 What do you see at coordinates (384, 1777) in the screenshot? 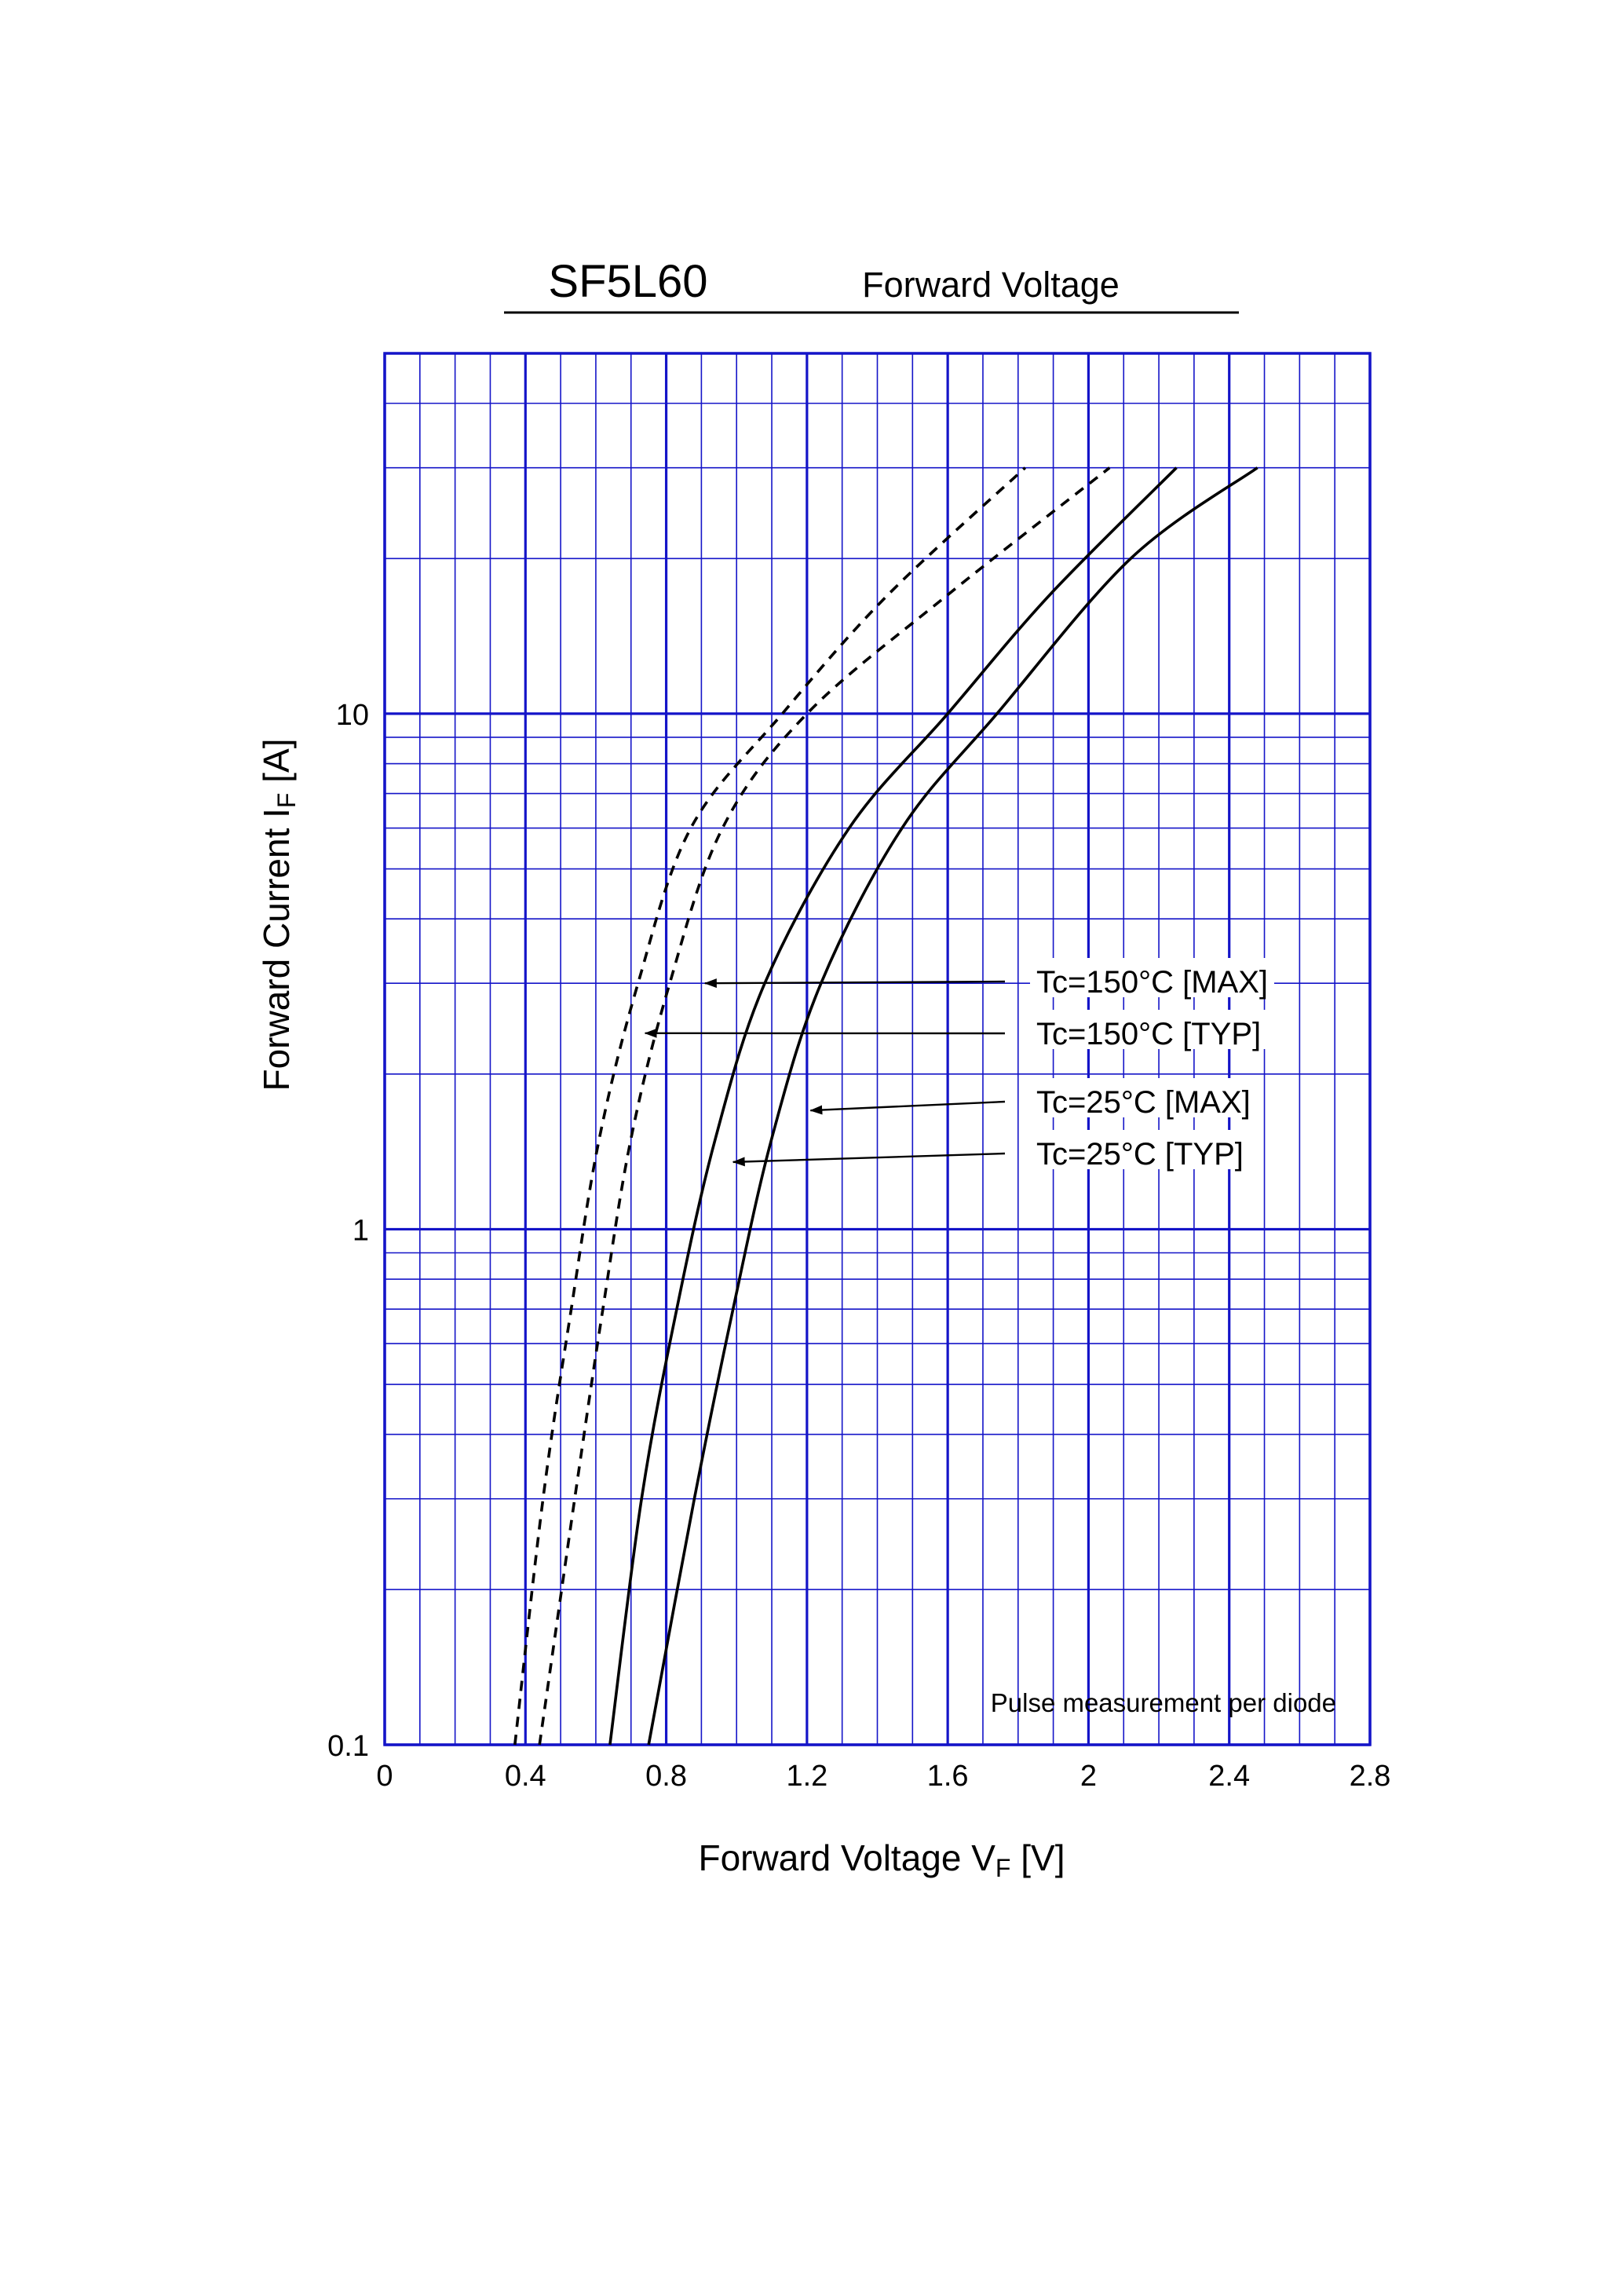
I see `x-tick-label: 0` at bounding box center [384, 1777].